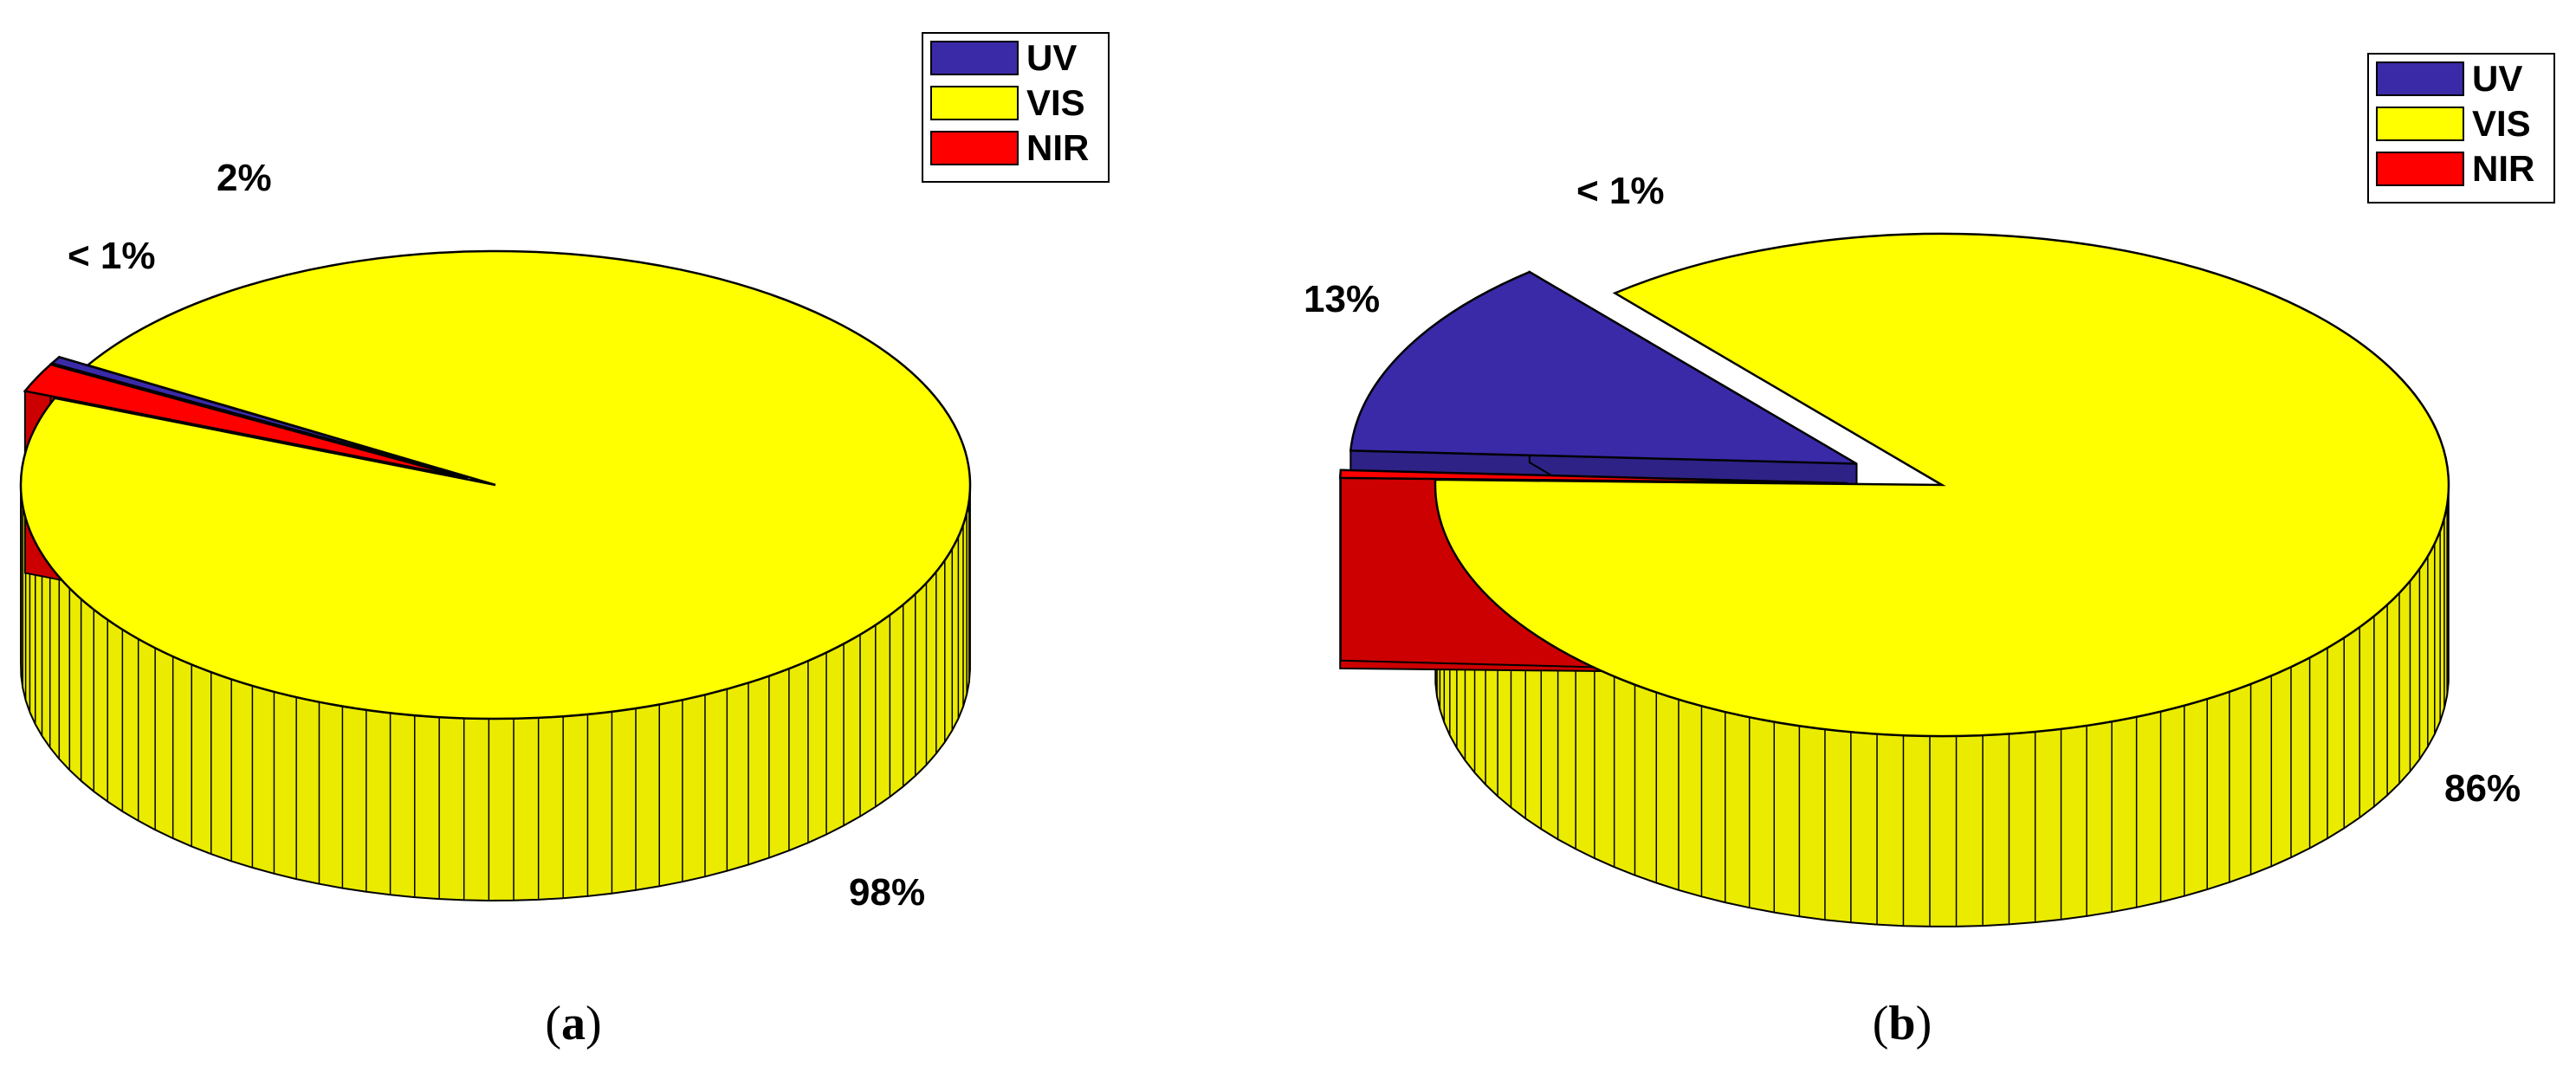 The height and width of the screenshot is (1079, 2576). What do you see at coordinates (496, 692) in the screenshot?
I see `slice-side-vis` at bounding box center [496, 692].